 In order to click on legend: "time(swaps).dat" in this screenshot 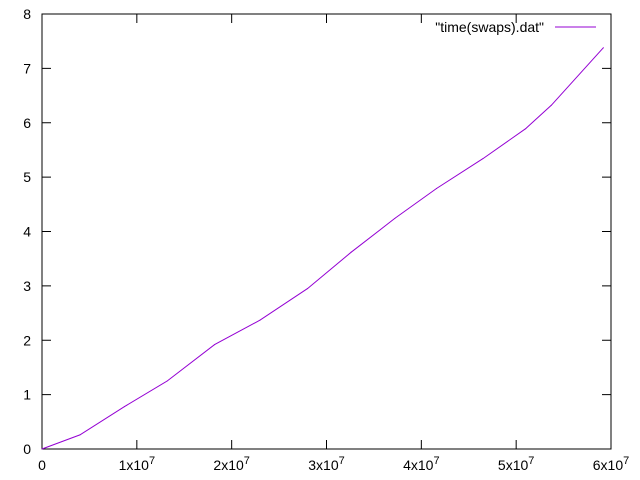, I will do `click(515, 27)`.